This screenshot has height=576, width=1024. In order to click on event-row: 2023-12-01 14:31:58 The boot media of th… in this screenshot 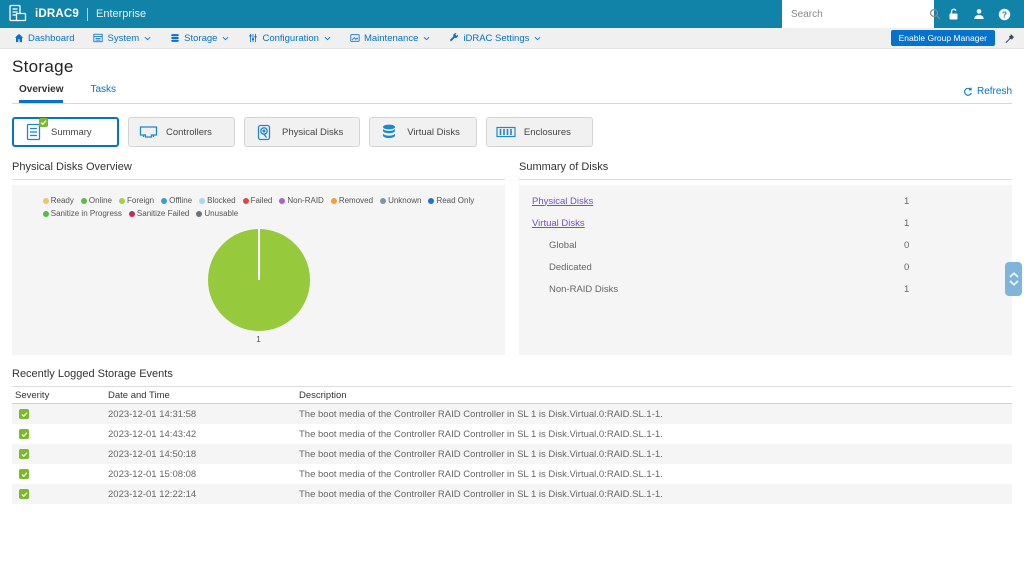, I will do `click(512, 414)`.